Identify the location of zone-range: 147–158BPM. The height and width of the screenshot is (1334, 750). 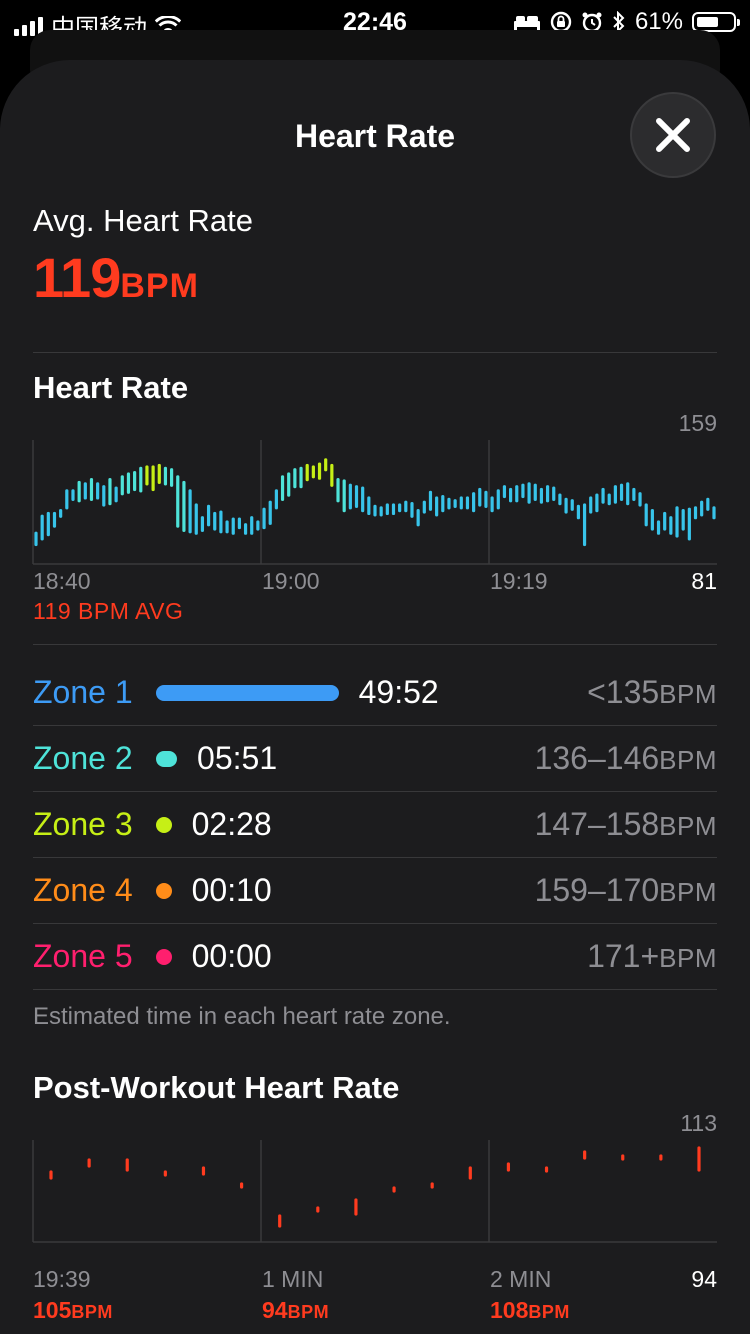
(626, 824).